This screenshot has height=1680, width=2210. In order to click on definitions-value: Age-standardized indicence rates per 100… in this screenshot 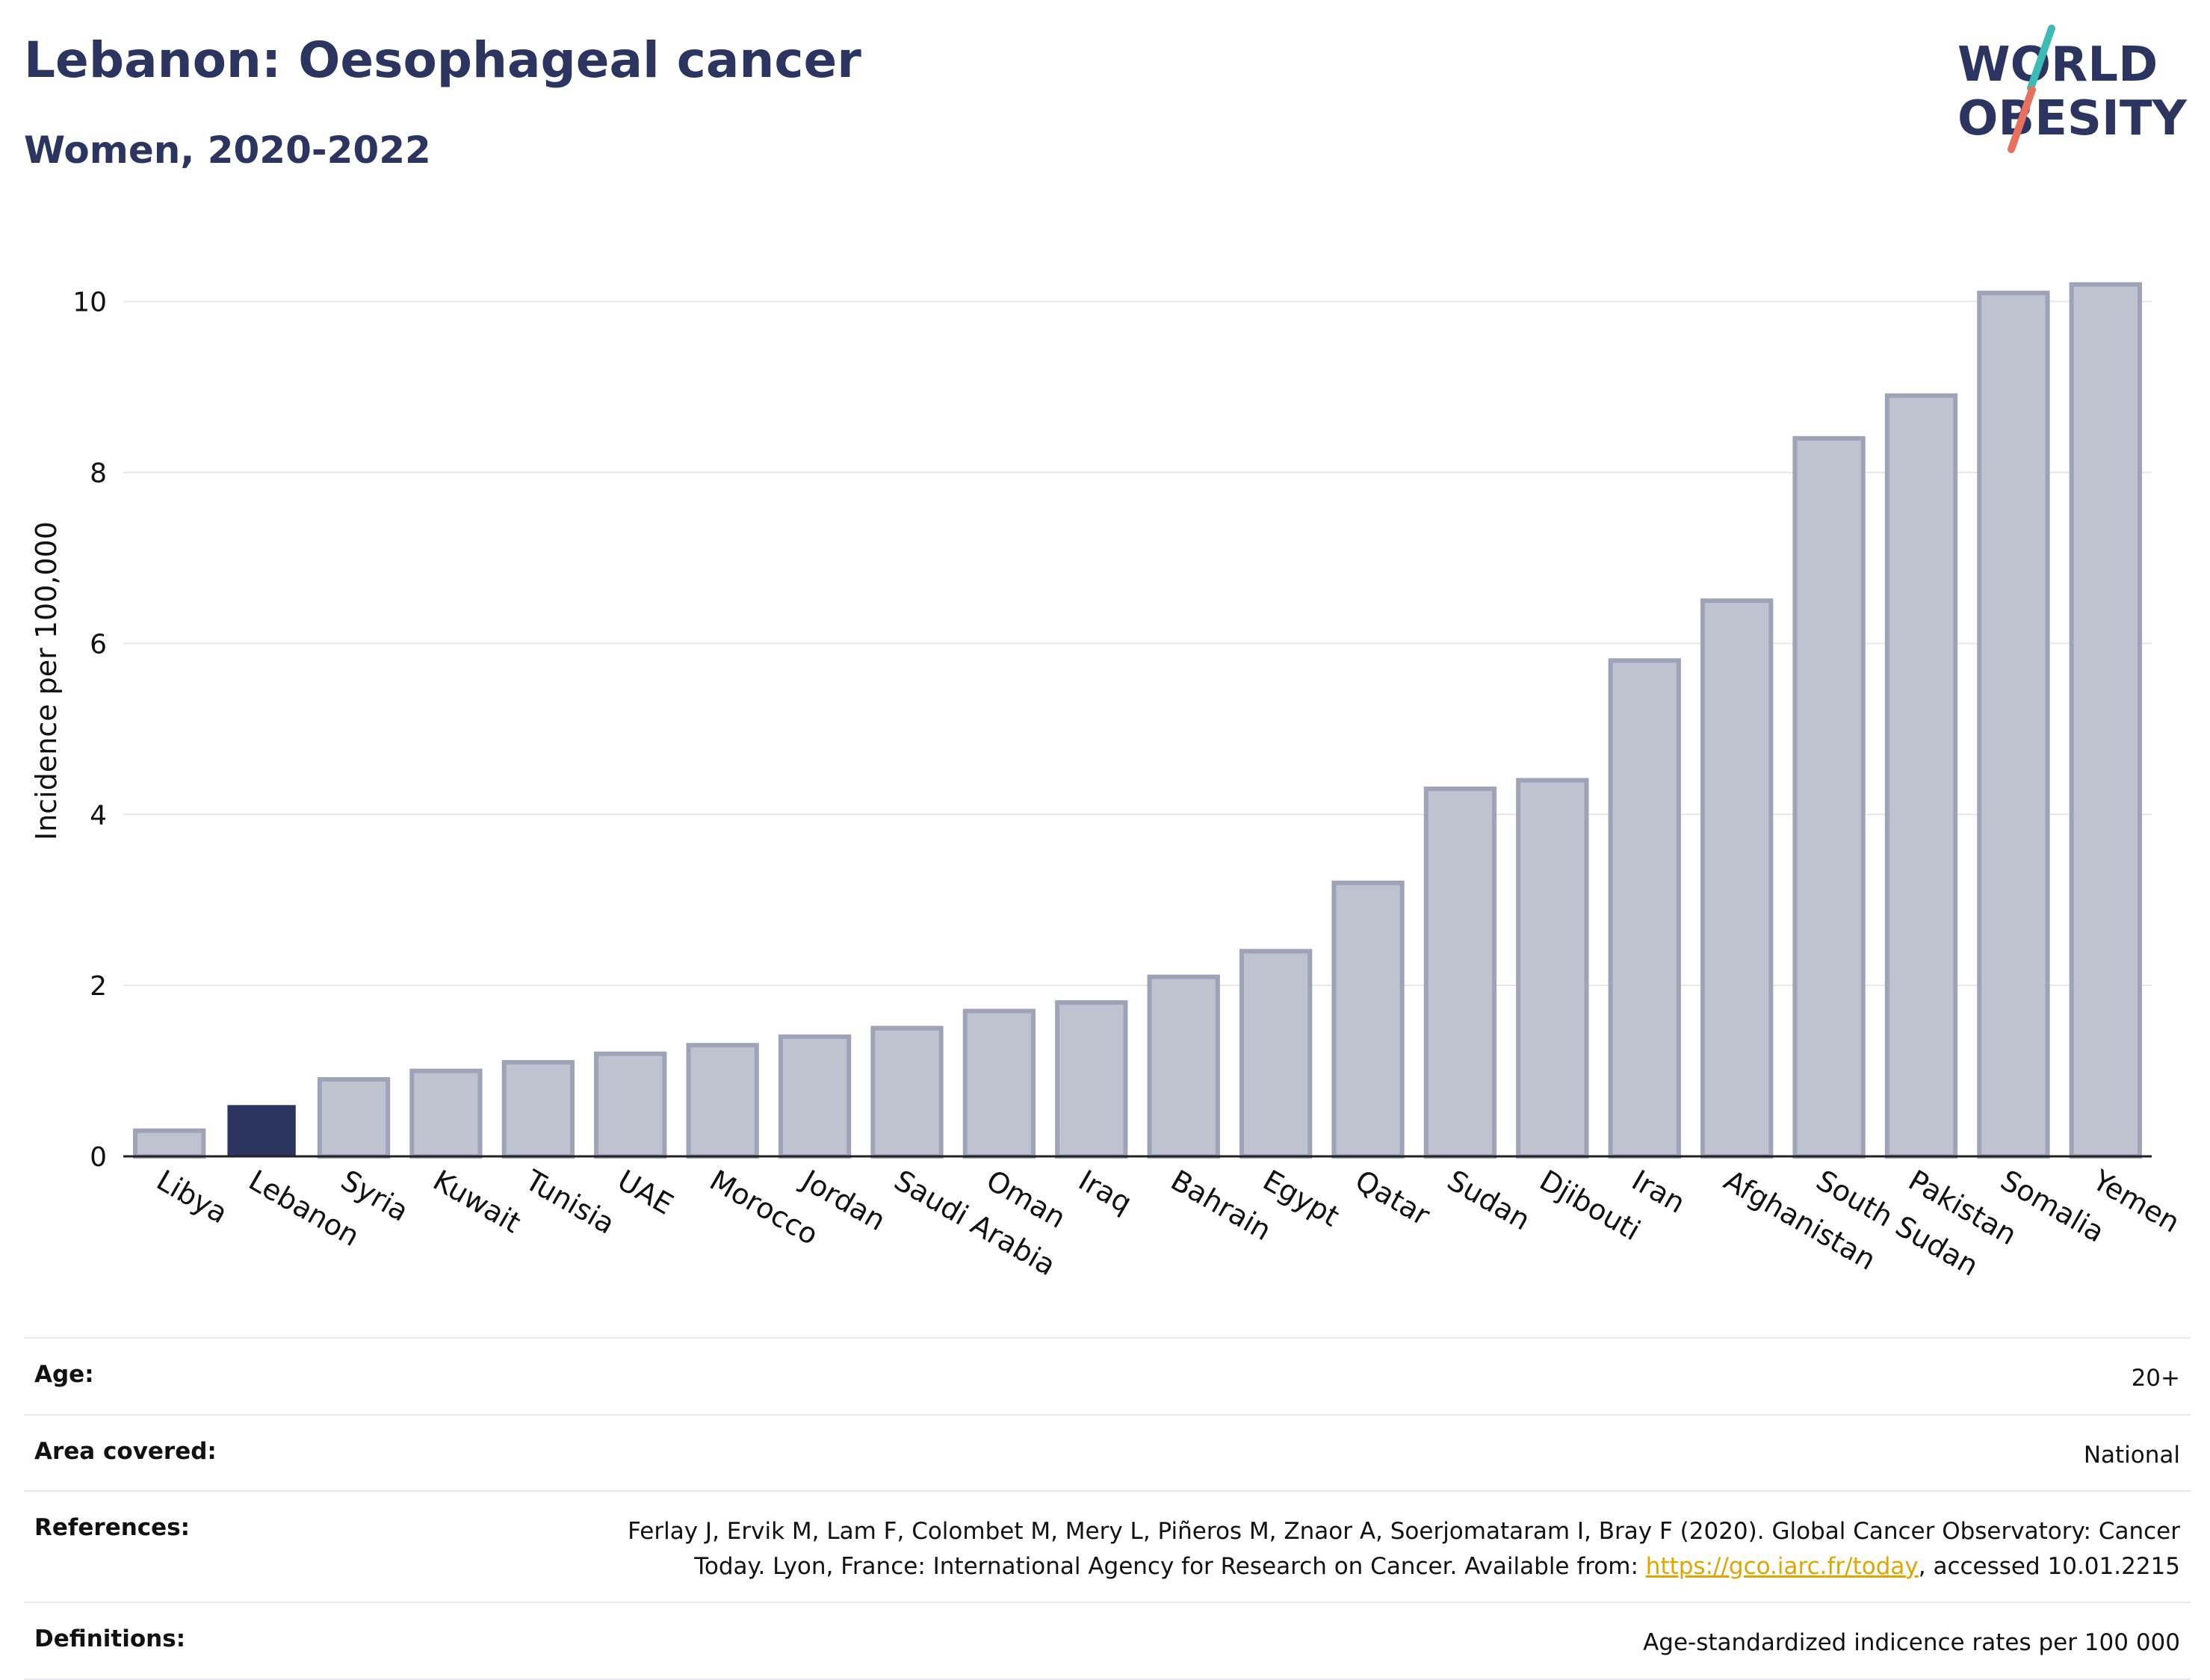, I will do `click(1911, 1642)`.